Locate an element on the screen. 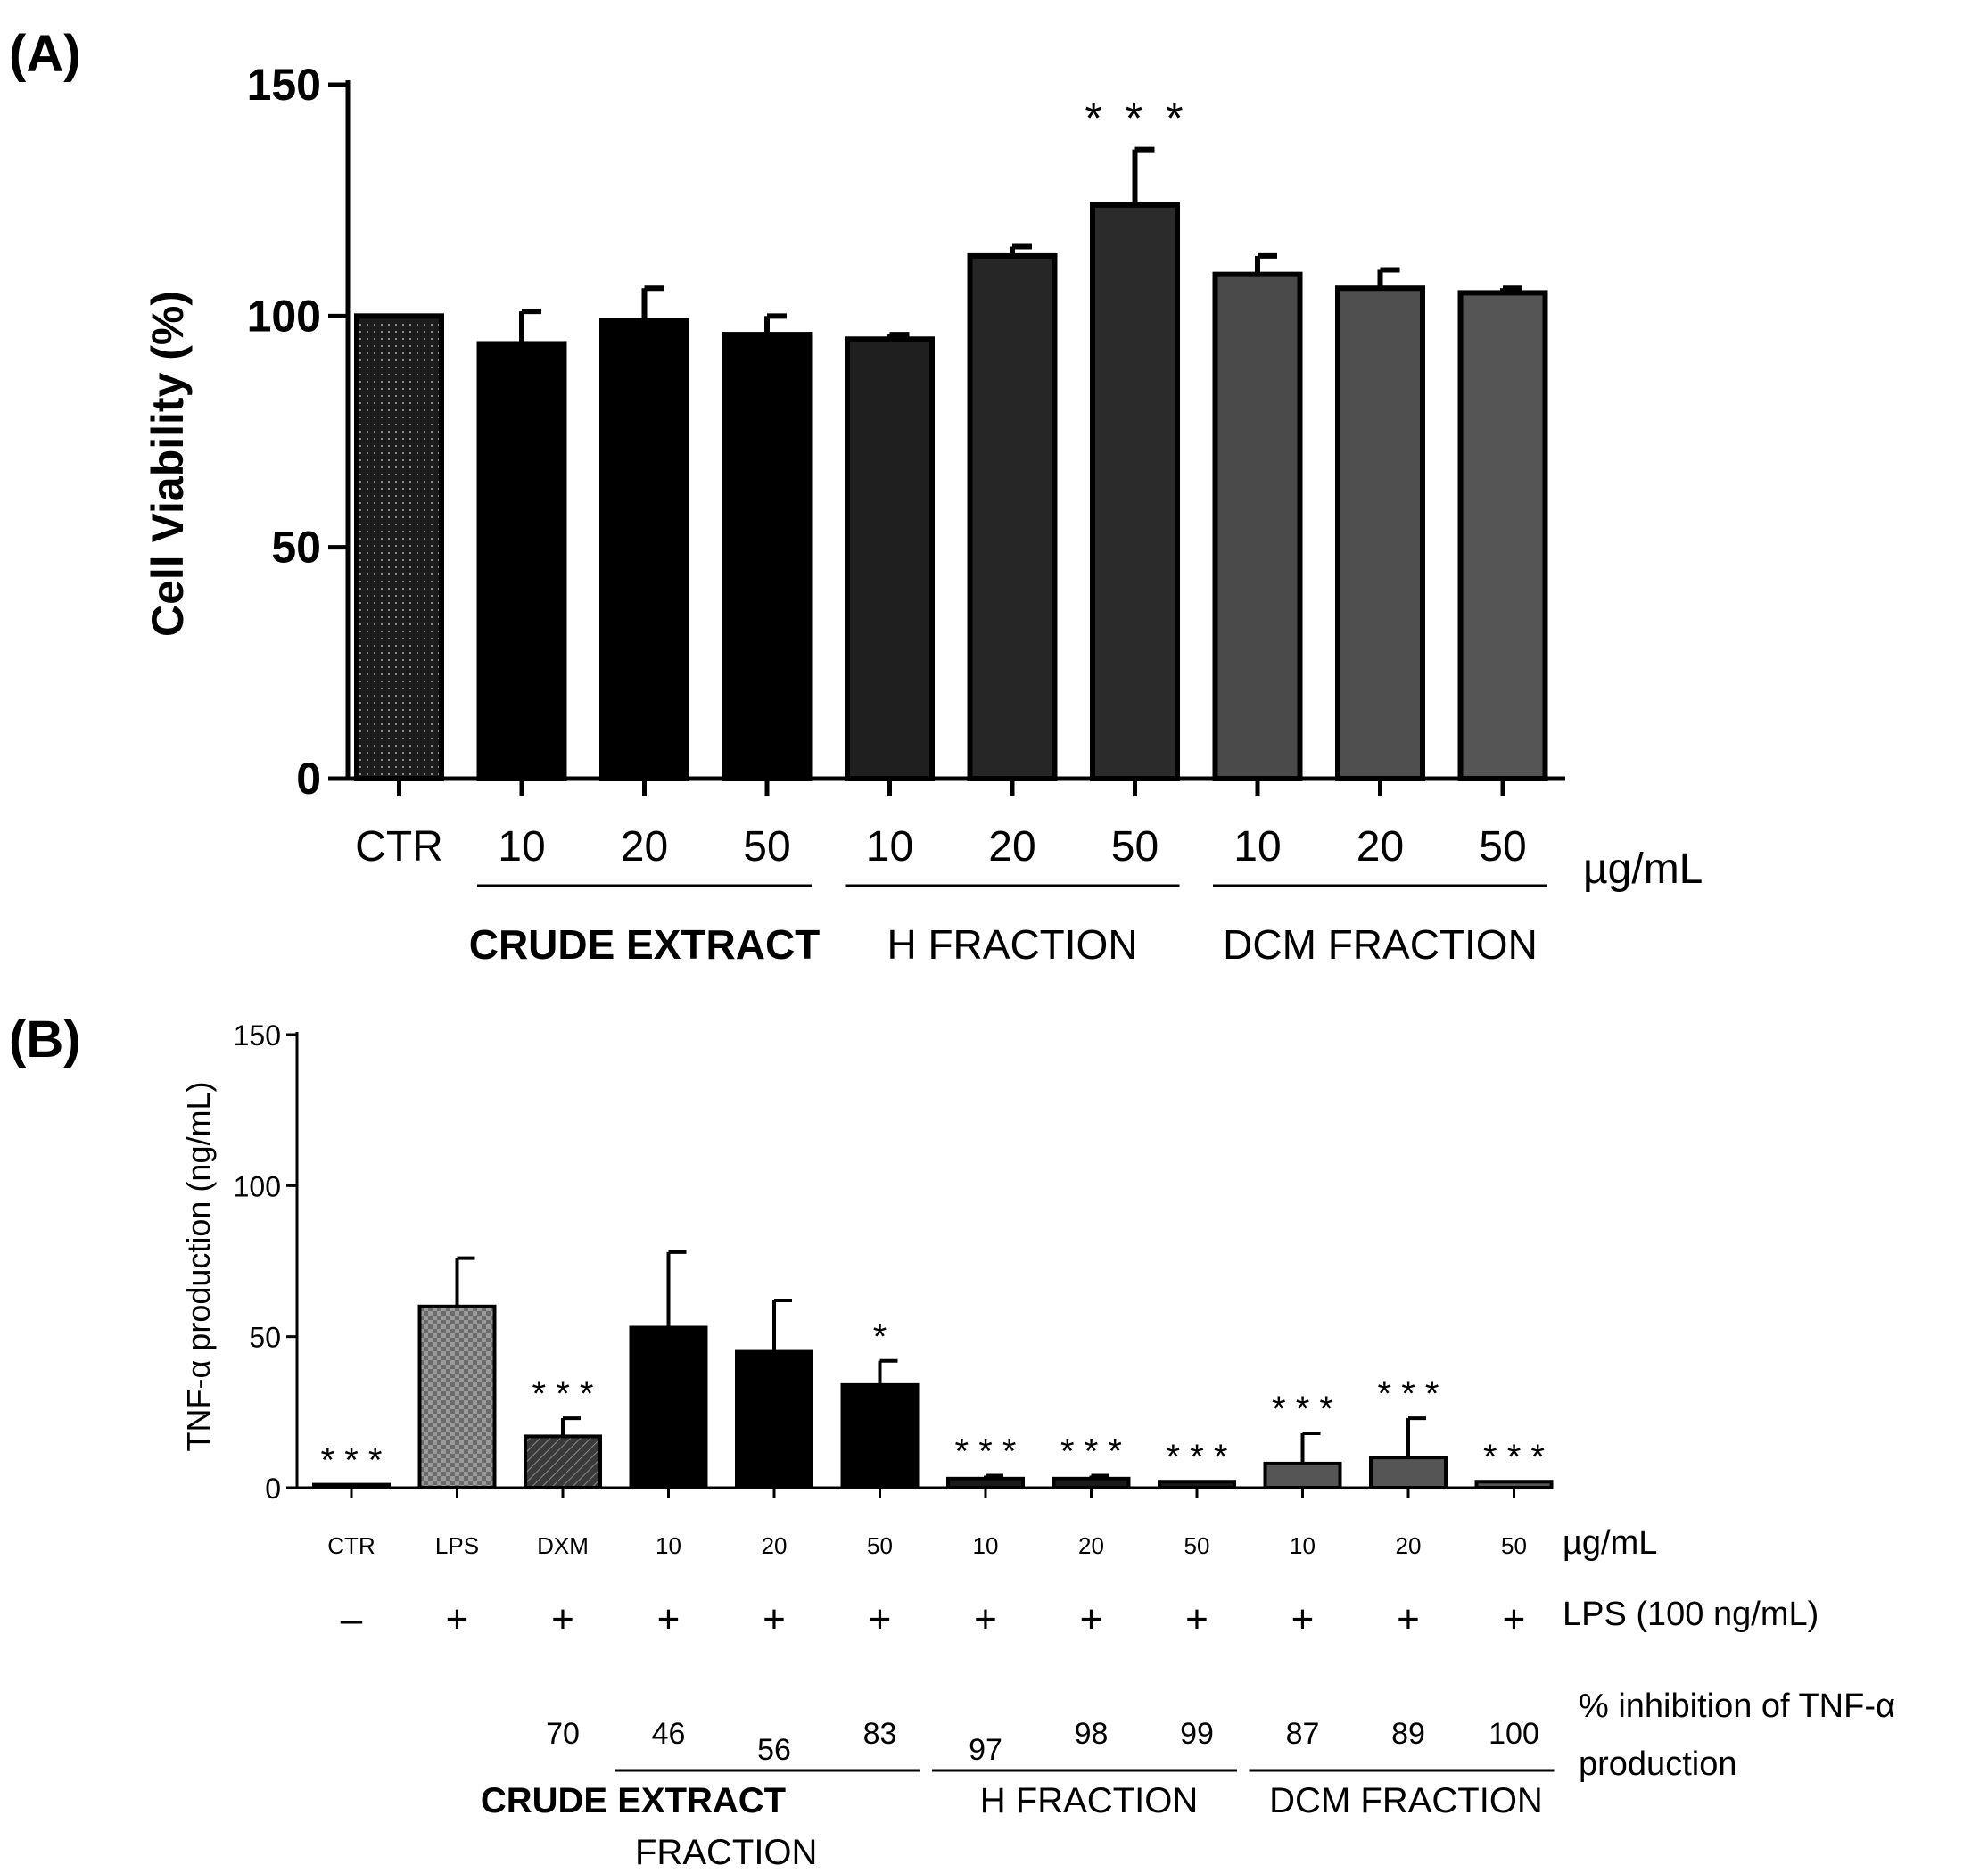 The height and width of the screenshot is (1873, 1988). panel-b-inhibition-value: 83 is located at coordinates (880, 1734).